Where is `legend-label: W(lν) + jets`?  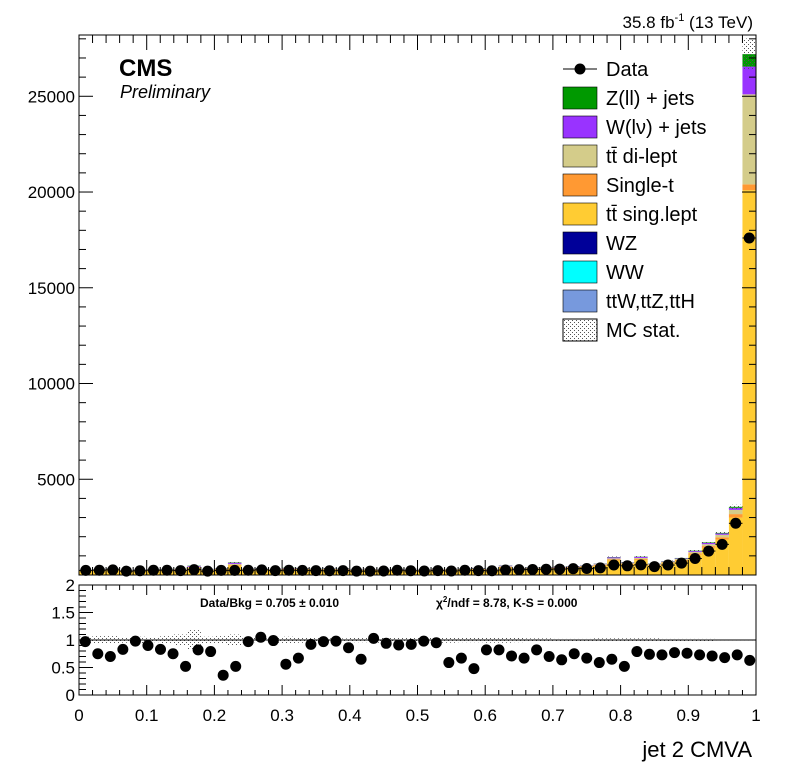 legend-label: W(lν) + jets is located at coordinates (656, 128).